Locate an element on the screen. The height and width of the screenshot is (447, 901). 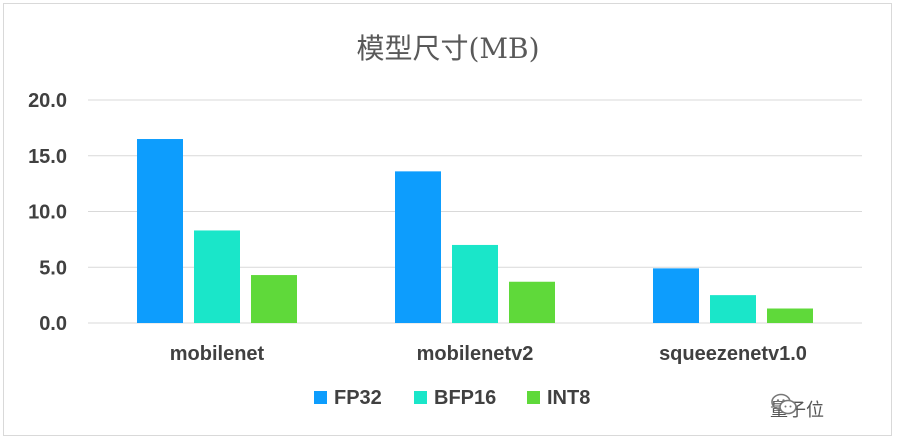
y-tick-label: 20.0 is located at coordinates (47, 101).